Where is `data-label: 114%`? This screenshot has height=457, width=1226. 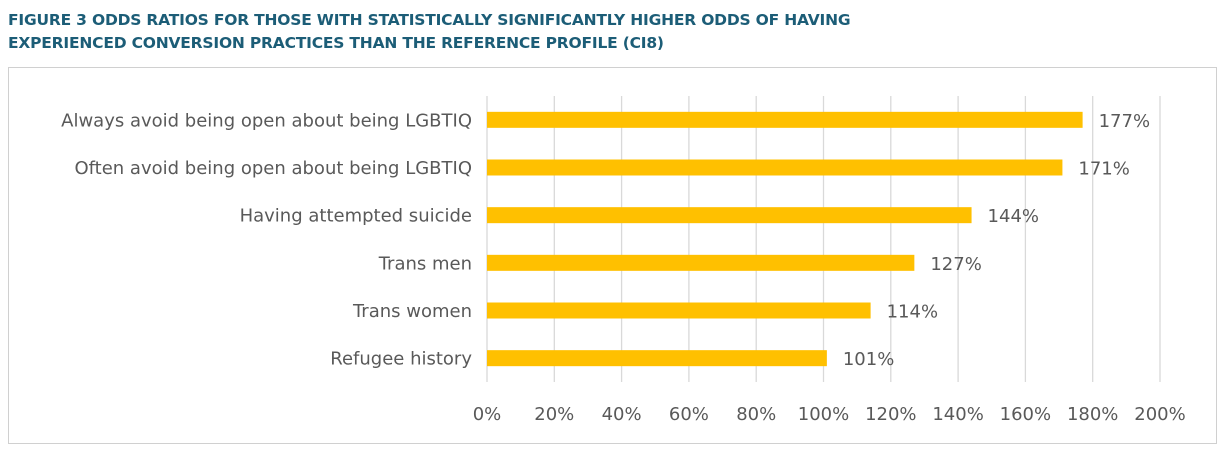 data-label: 114% is located at coordinates (912, 312).